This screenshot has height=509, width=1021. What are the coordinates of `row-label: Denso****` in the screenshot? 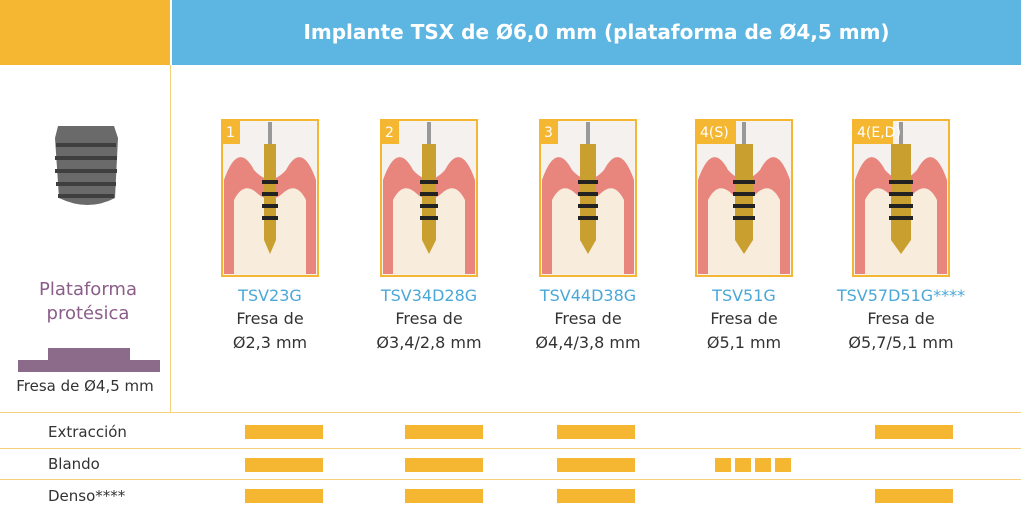 It's located at (87, 496).